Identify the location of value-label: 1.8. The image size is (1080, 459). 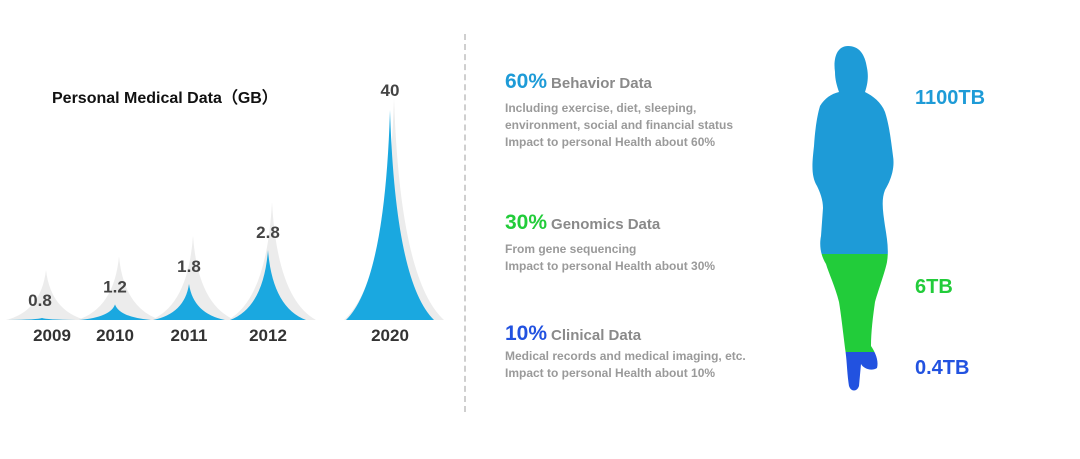
(189, 266).